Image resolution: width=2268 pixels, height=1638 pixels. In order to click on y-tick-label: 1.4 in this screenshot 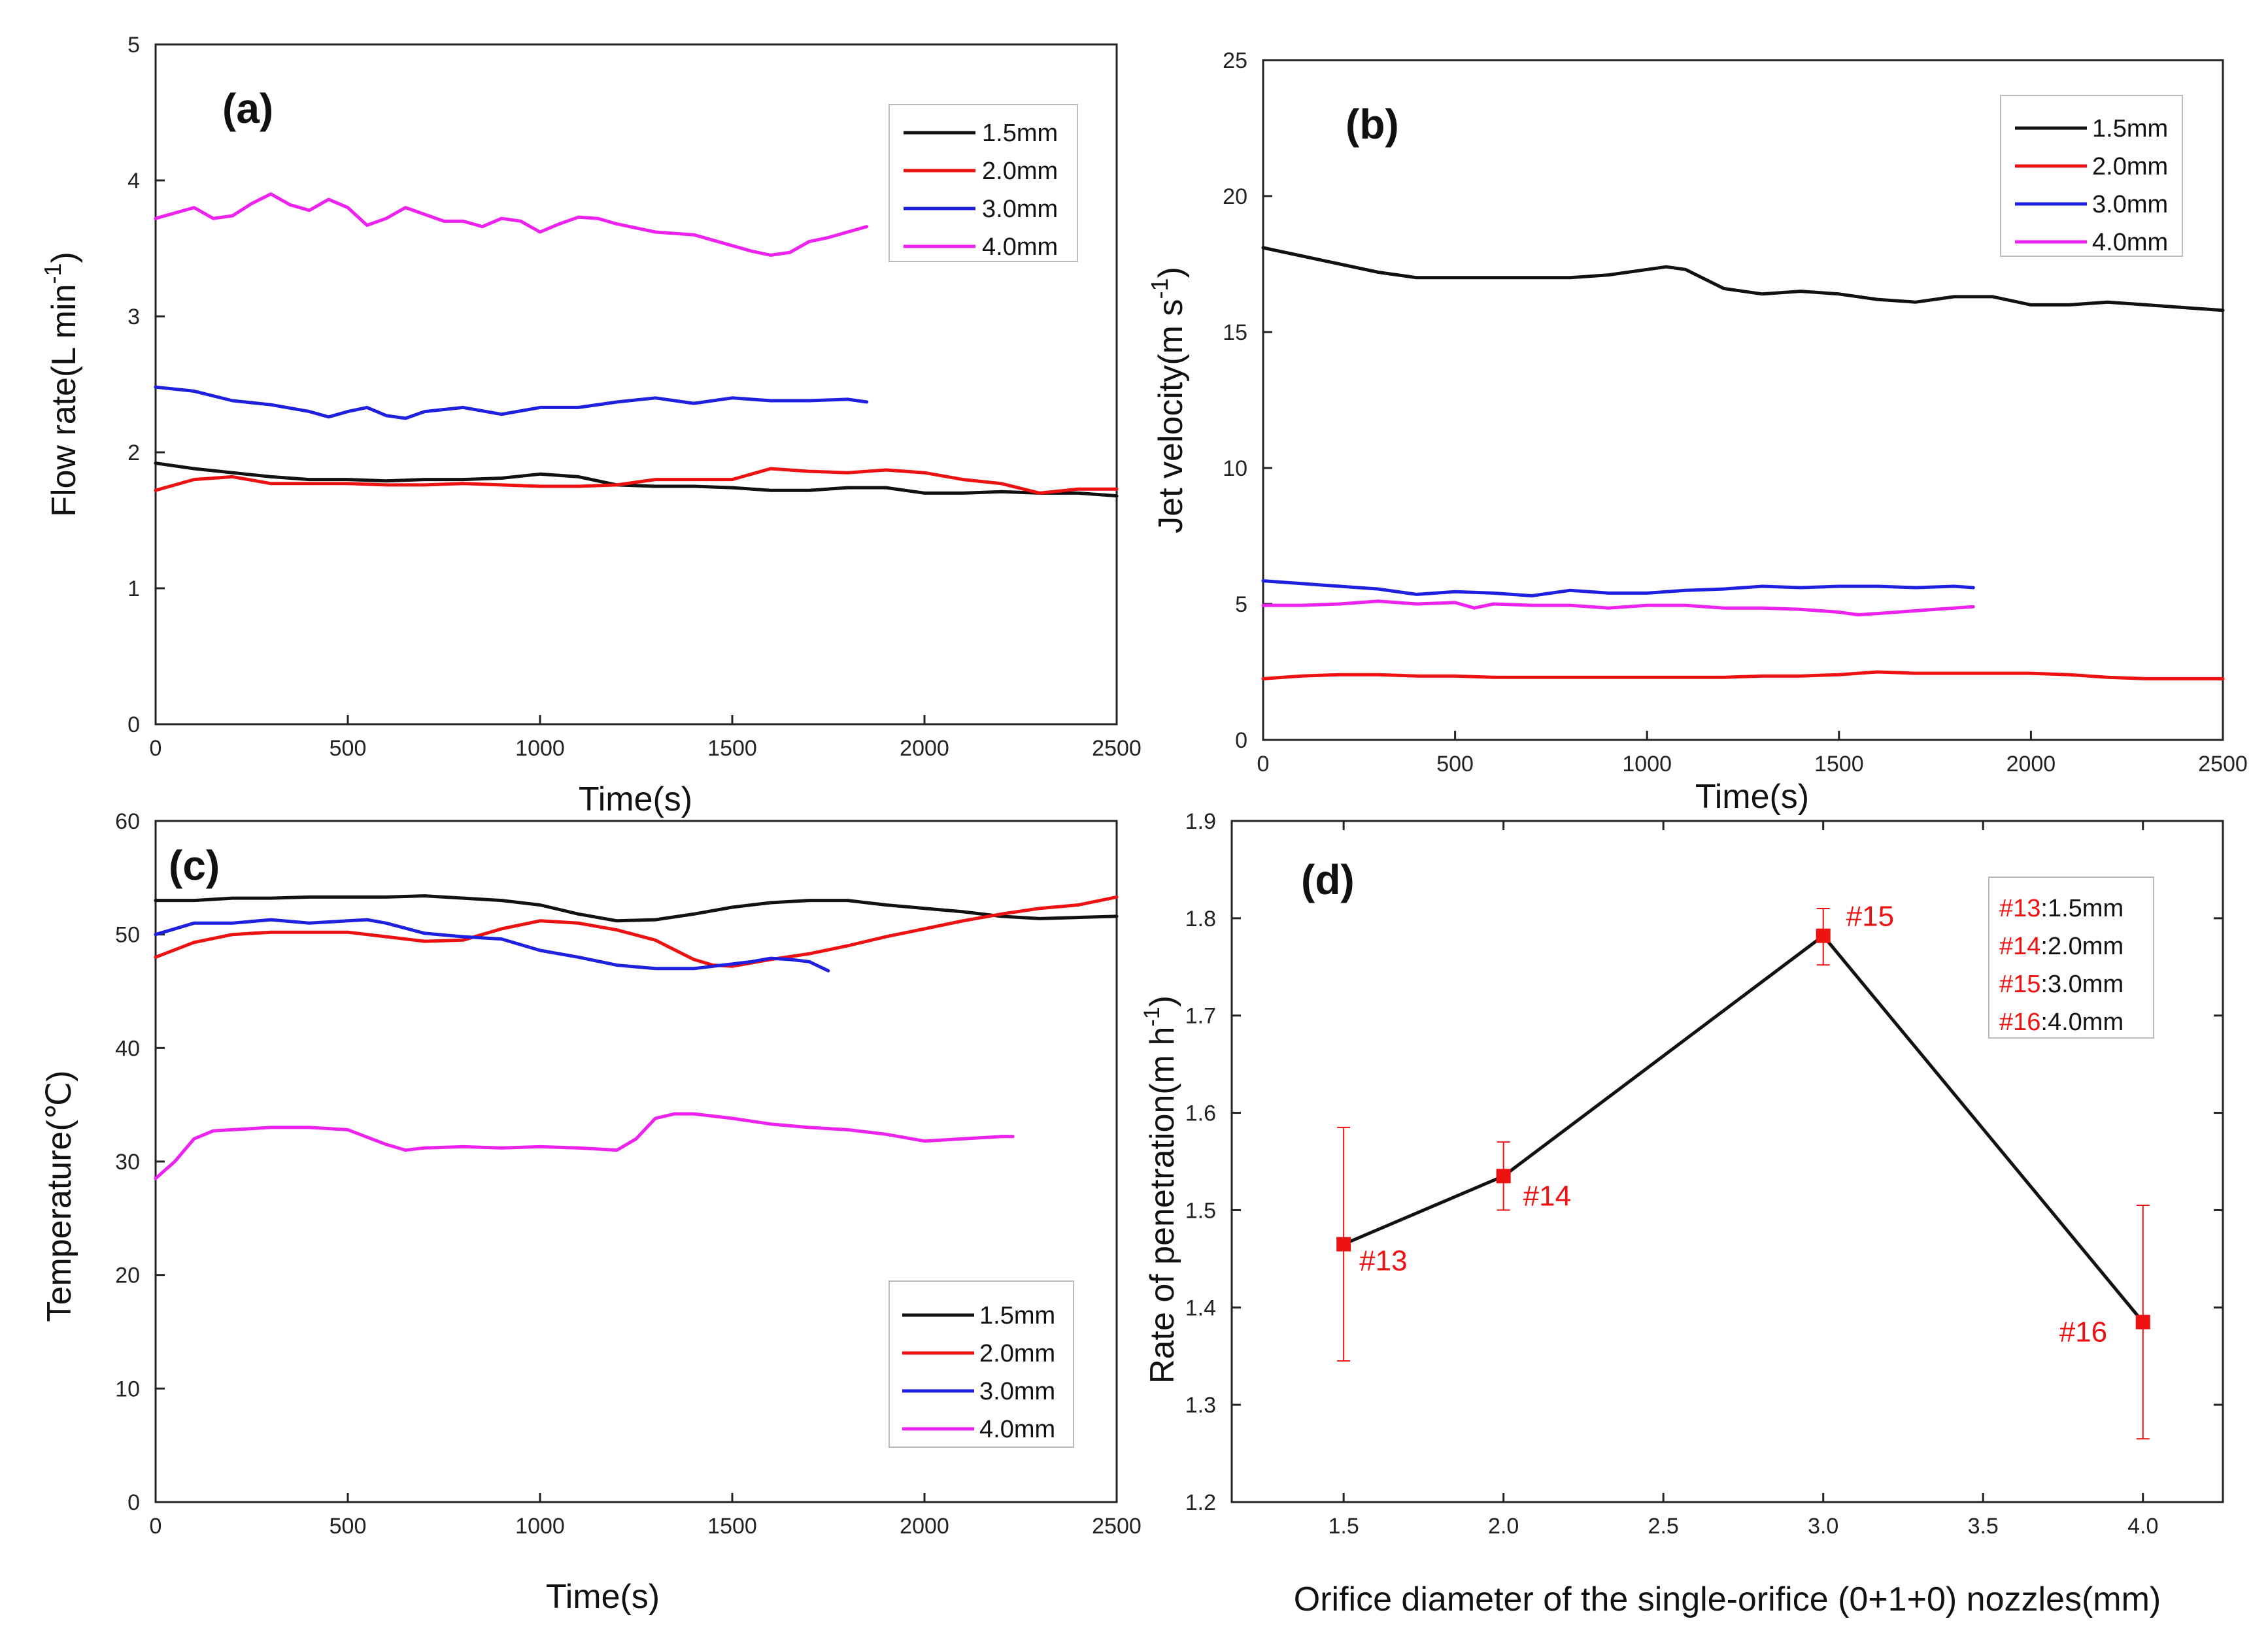, I will do `click(1200, 1307)`.